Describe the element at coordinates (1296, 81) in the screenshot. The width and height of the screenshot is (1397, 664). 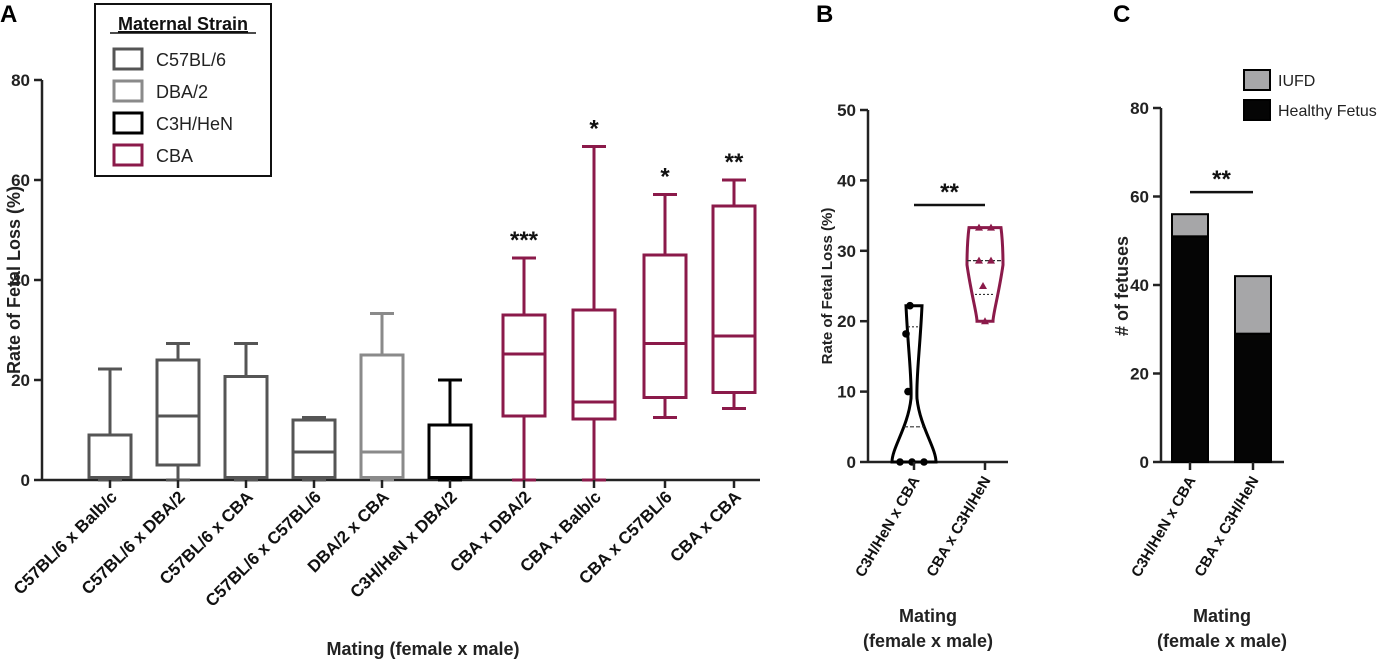
I see `legend-c-label: IUFD` at that location.